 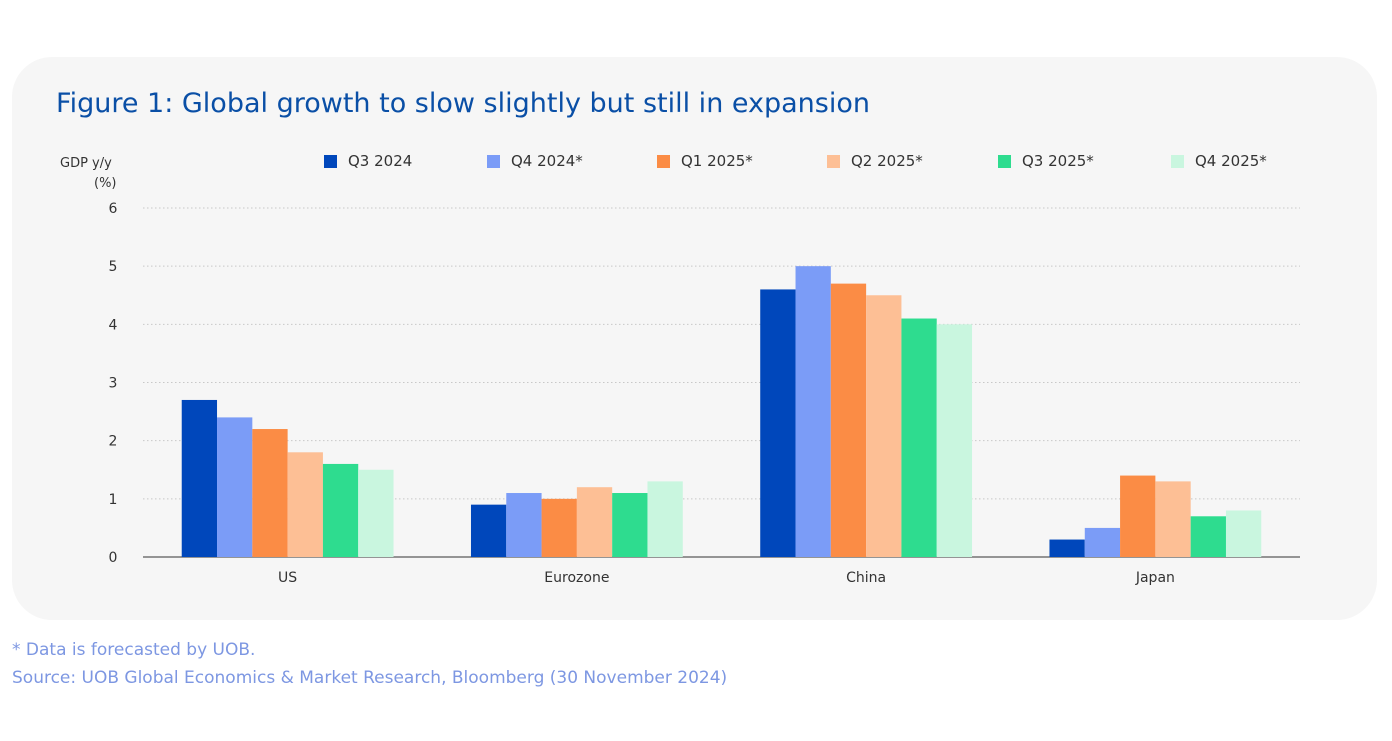 What do you see at coordinates (113, 209) in the screenshot?
I see `y-tick-label: 6` at bounding box center [113, 209].